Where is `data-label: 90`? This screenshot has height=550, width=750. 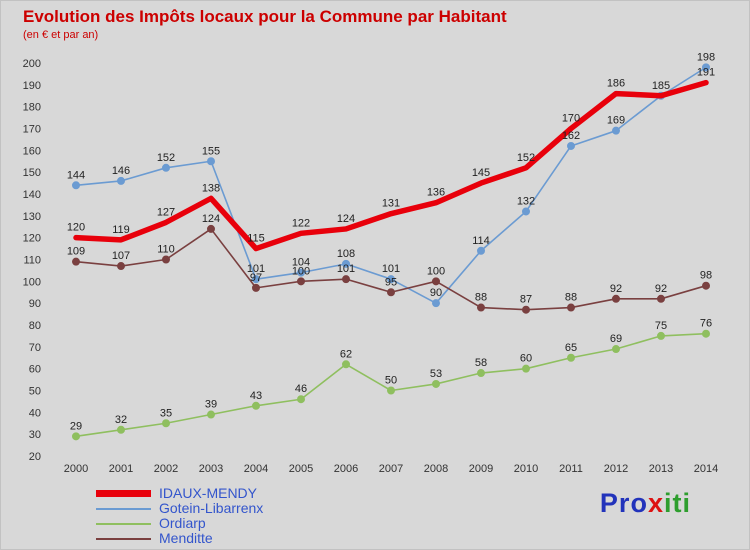 data-label: 90 is located at coordinates (436, 293).